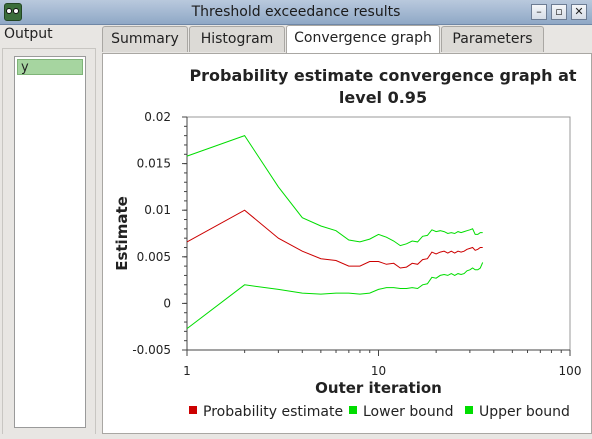  What do you see at coordinates (570, 371) in the screenshot?
I see `x-tick-label: 100` at bounding box center [570, 371].